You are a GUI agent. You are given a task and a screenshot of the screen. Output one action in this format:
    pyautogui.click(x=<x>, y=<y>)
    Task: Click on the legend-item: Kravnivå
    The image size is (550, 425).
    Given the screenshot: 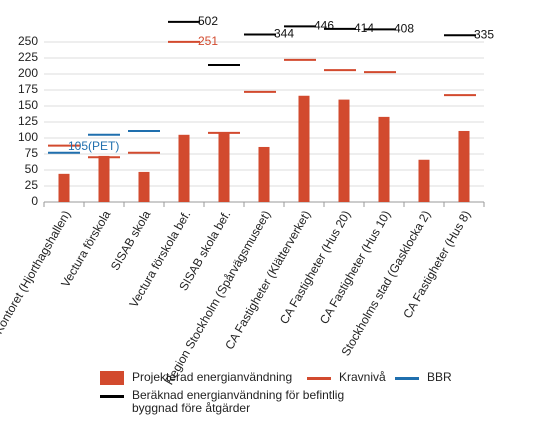 What is the action you would take?
    pyautogui.click(x=347, y=377)
    